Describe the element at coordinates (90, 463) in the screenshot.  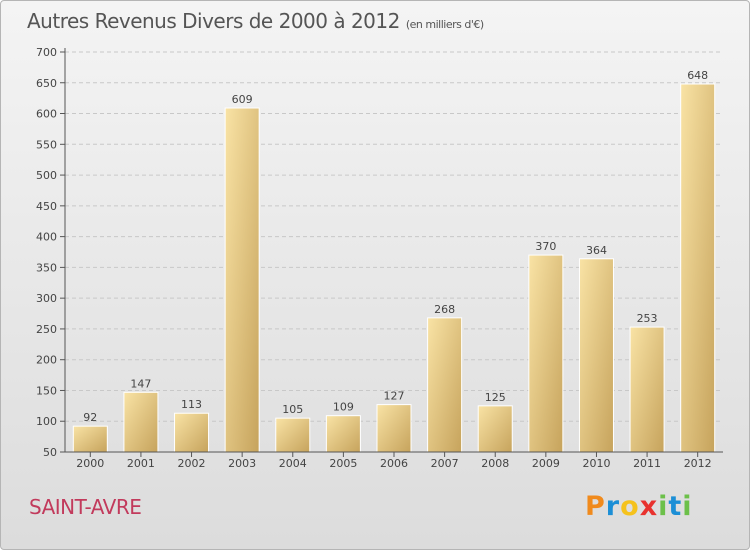
I see `x-tick-label: 2000` at that location.